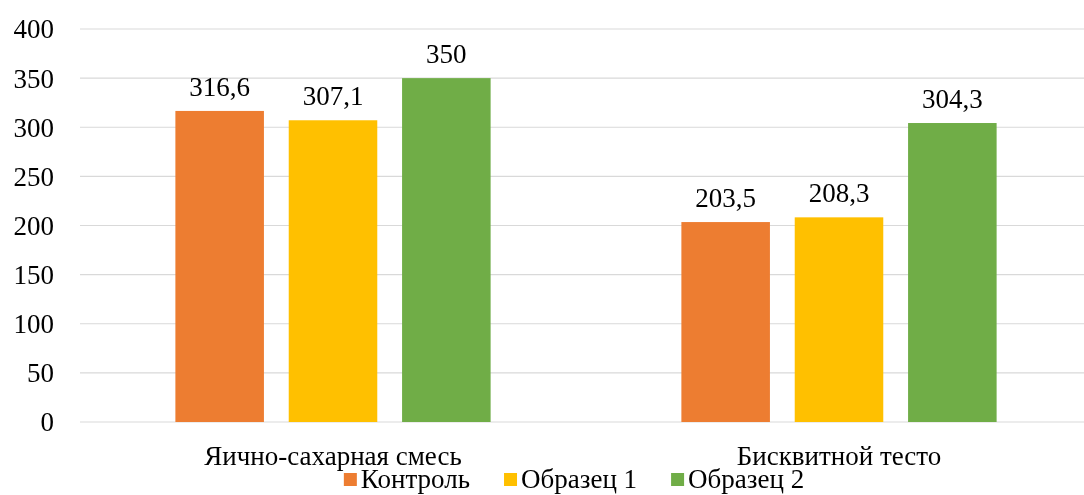 The height and width of the screenshot is (495, 1084). What do you see at coordinates (40, 373) in the screenshot?
I see `y-tick-label: 50` at bounding box center [40, 373].